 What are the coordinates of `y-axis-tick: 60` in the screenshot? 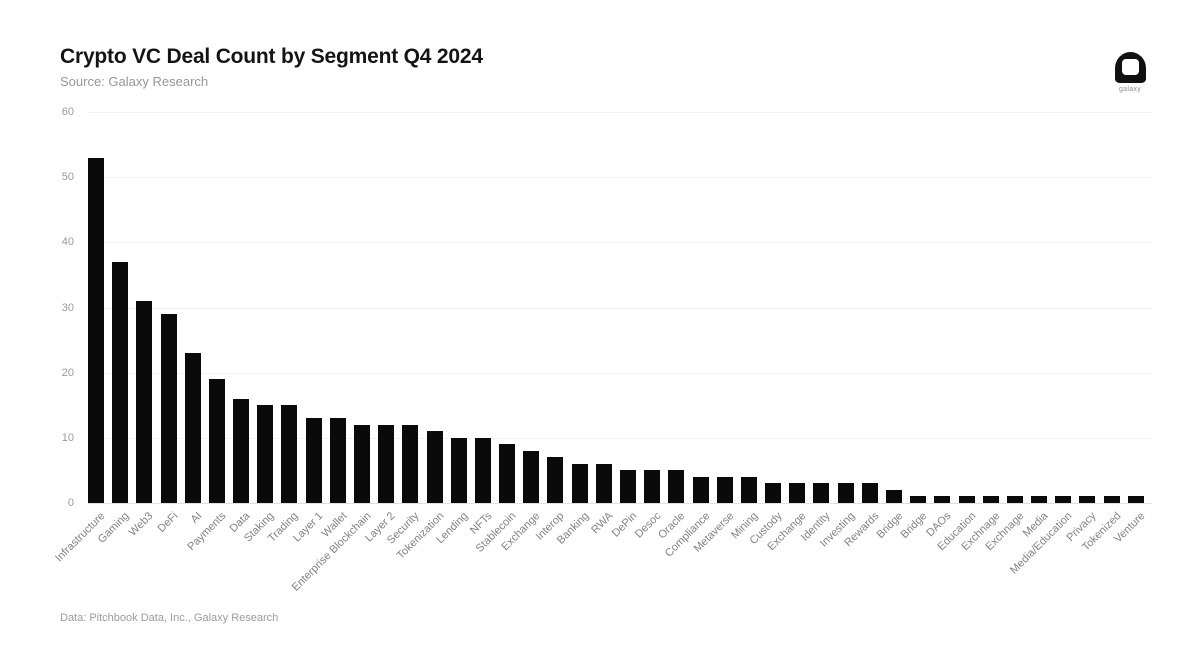 It's located at (67, 112).